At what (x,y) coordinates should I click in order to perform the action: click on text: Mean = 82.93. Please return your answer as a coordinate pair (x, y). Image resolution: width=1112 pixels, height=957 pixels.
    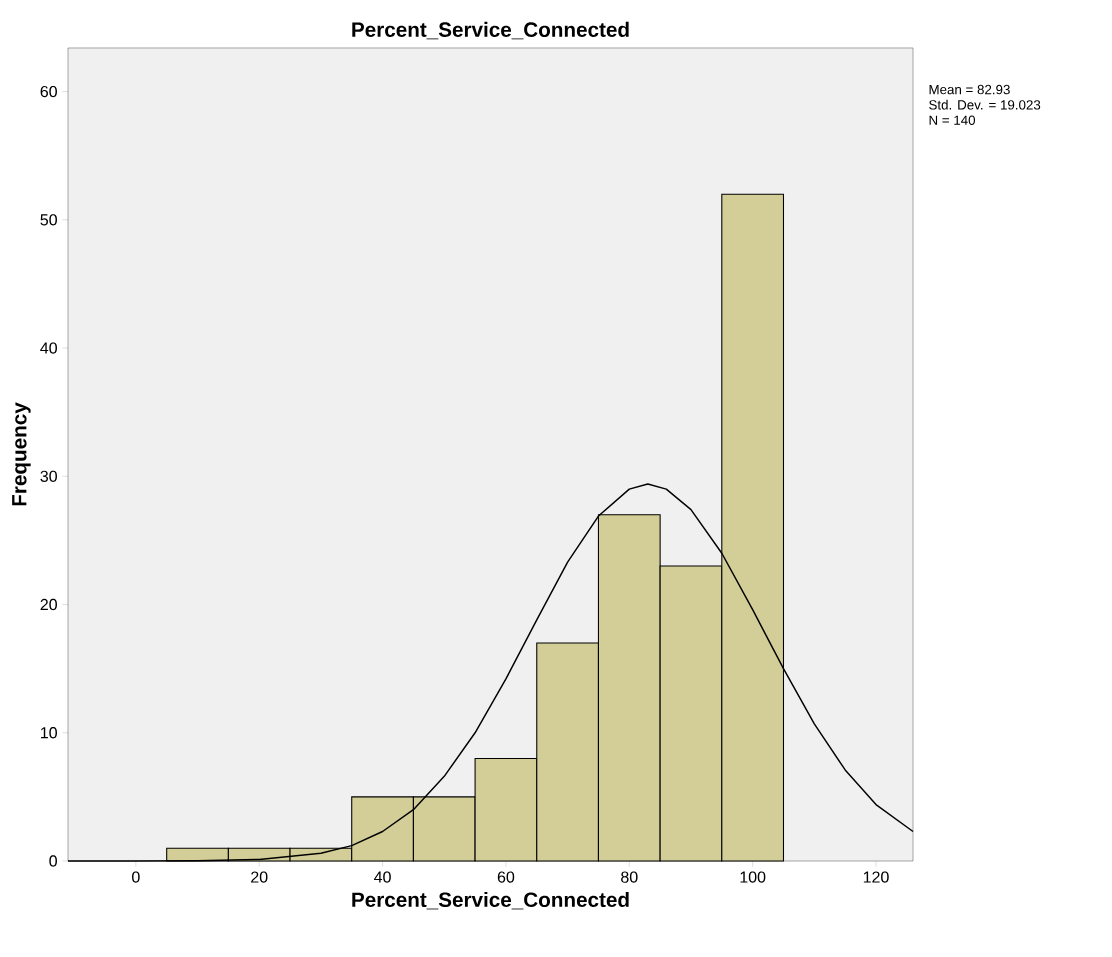
    Looking at the image, I should click on (969, 89).